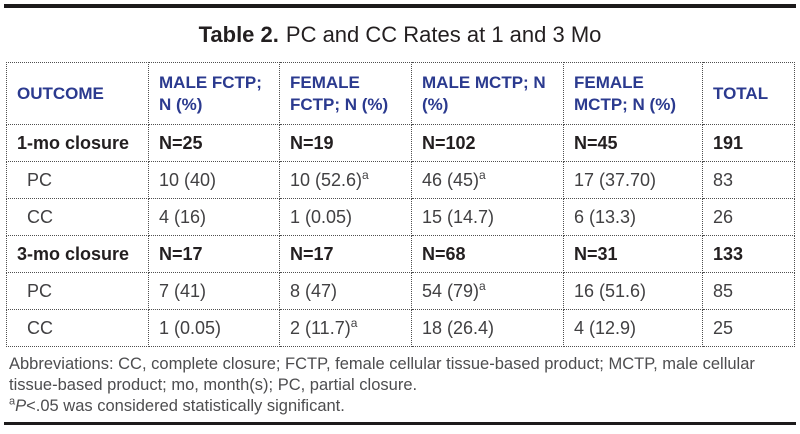 Image resolution: width=800 pixels, height=434 pixels. I want to click on value-cell: 46 (45)a, so click(487, 180).